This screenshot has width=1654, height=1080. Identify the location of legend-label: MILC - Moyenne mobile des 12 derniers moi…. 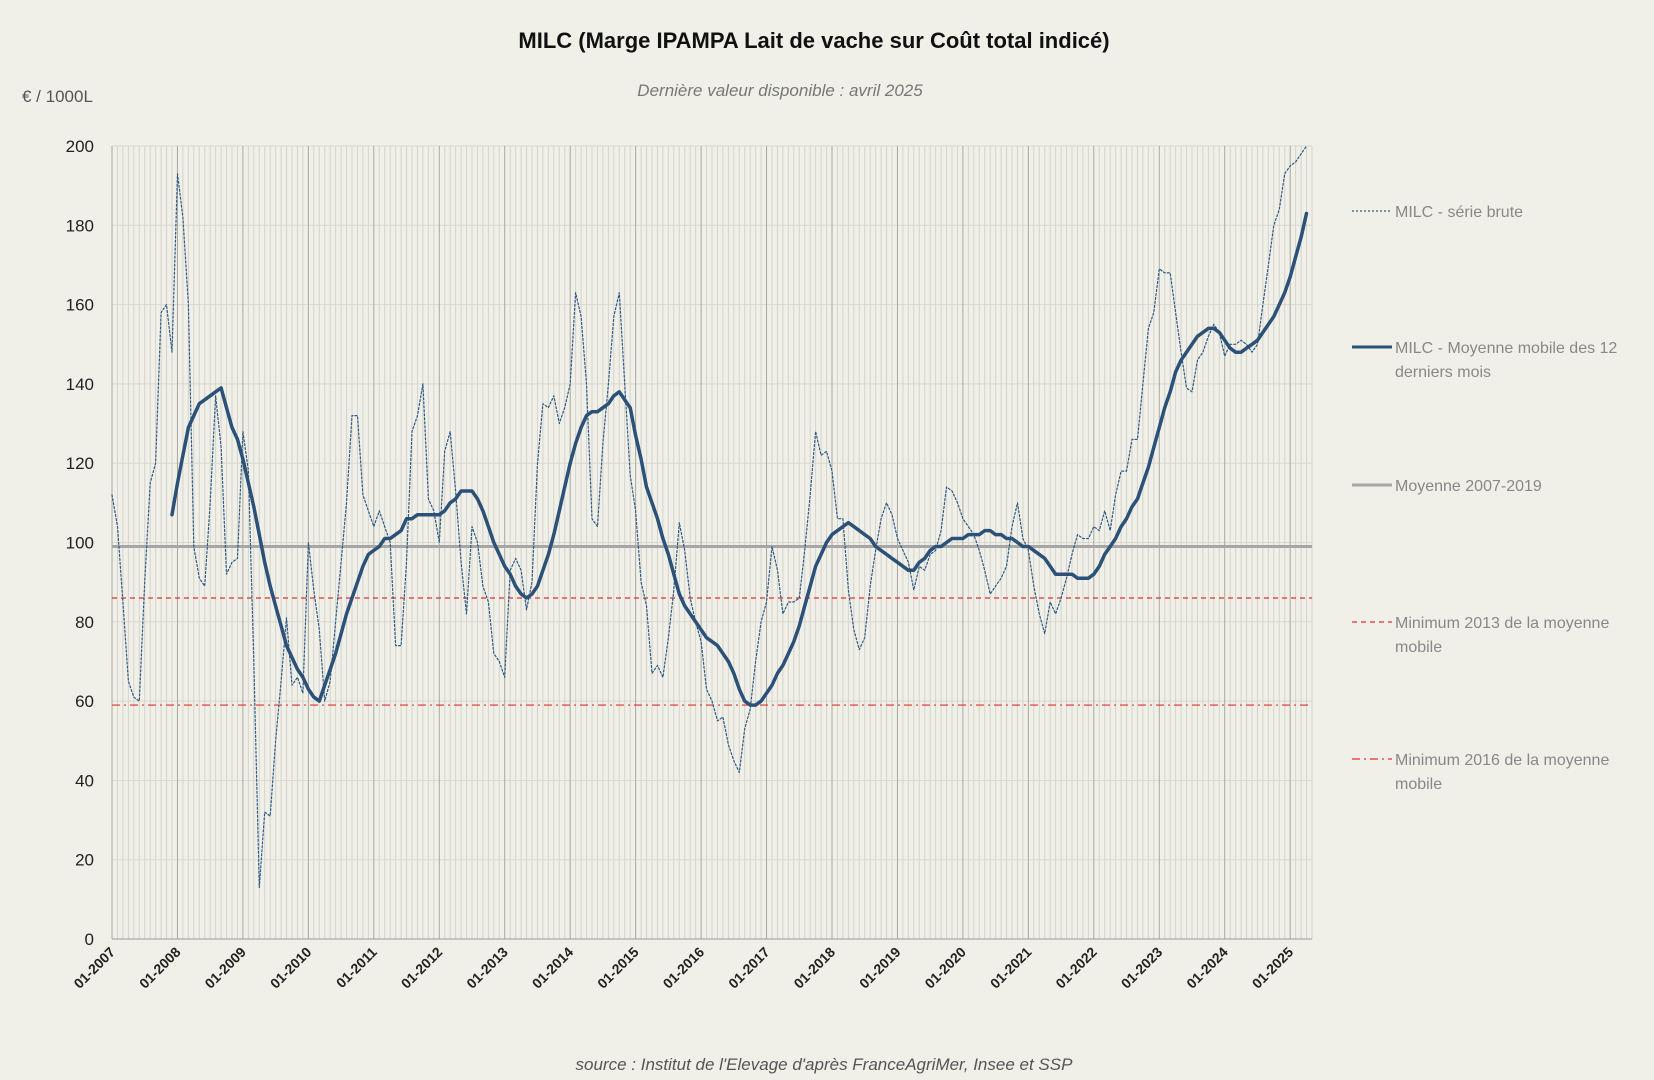
(1506, 360).